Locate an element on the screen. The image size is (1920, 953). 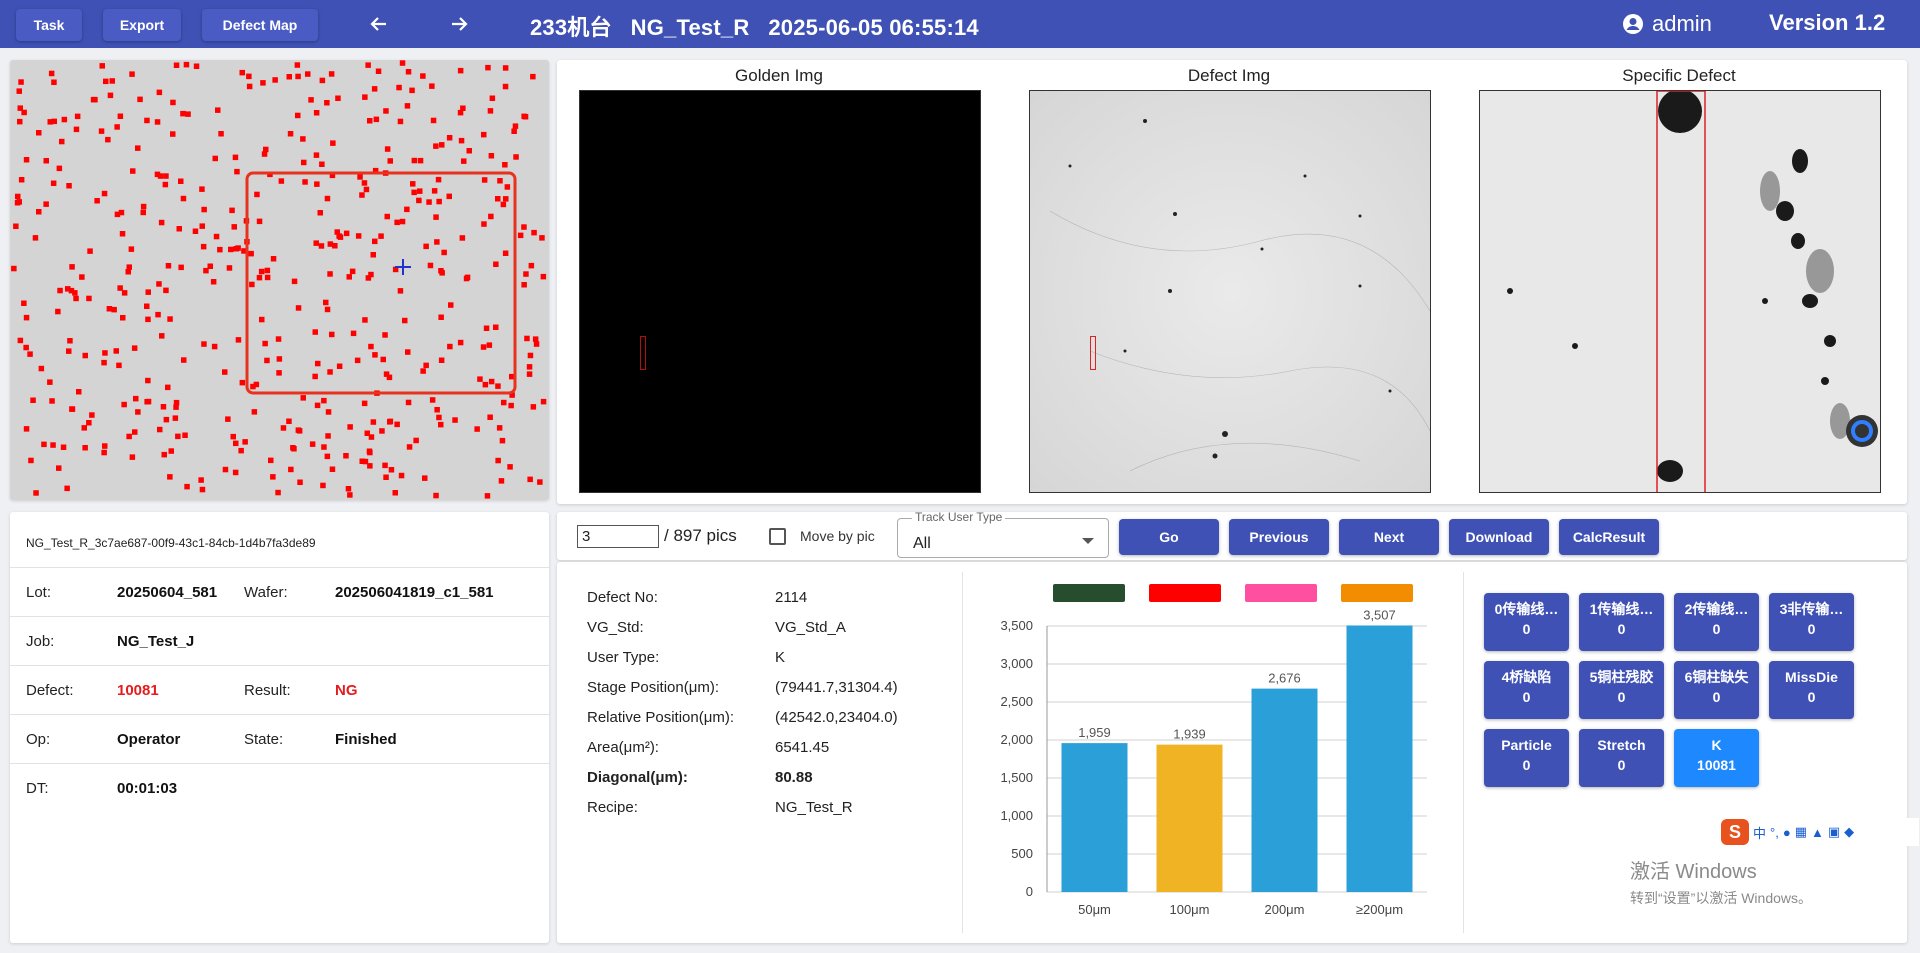
tools-icon: ◆ is located at coordinates (1849, 831).